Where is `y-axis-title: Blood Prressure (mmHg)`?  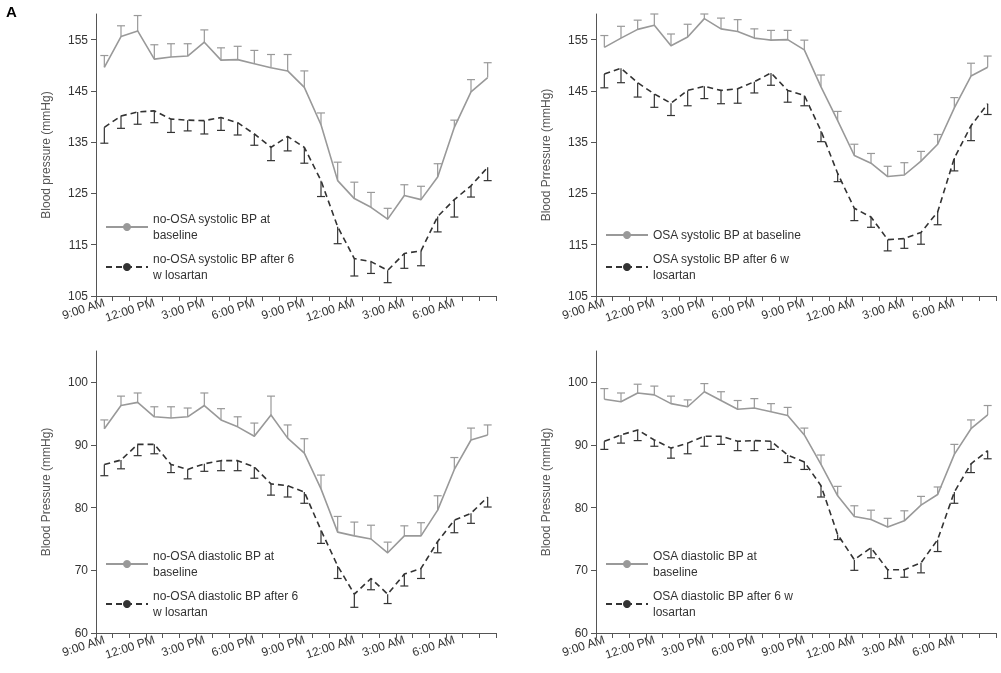
y-axis-title: Blood Prressure (mmHg) is located at coordinates (546, 155).